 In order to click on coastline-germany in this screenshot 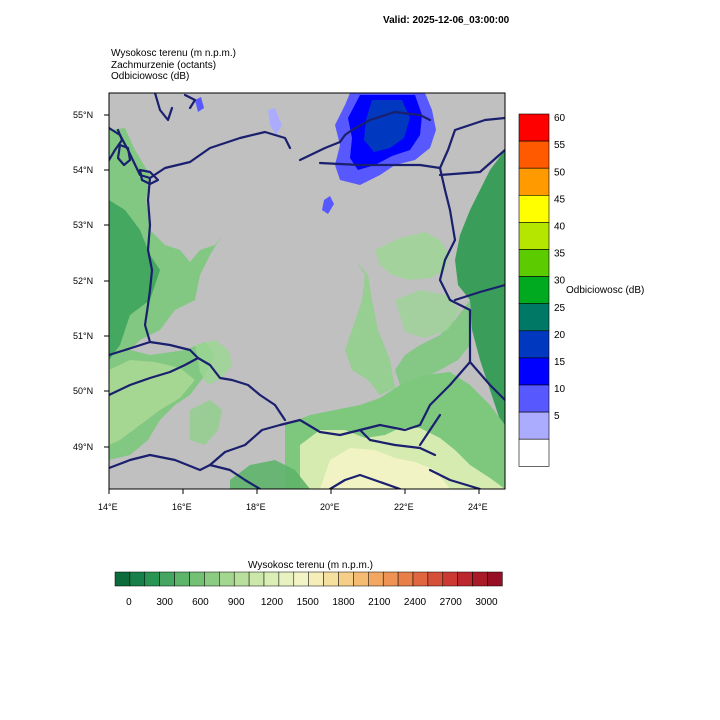, I will do `click(116, 145)`.